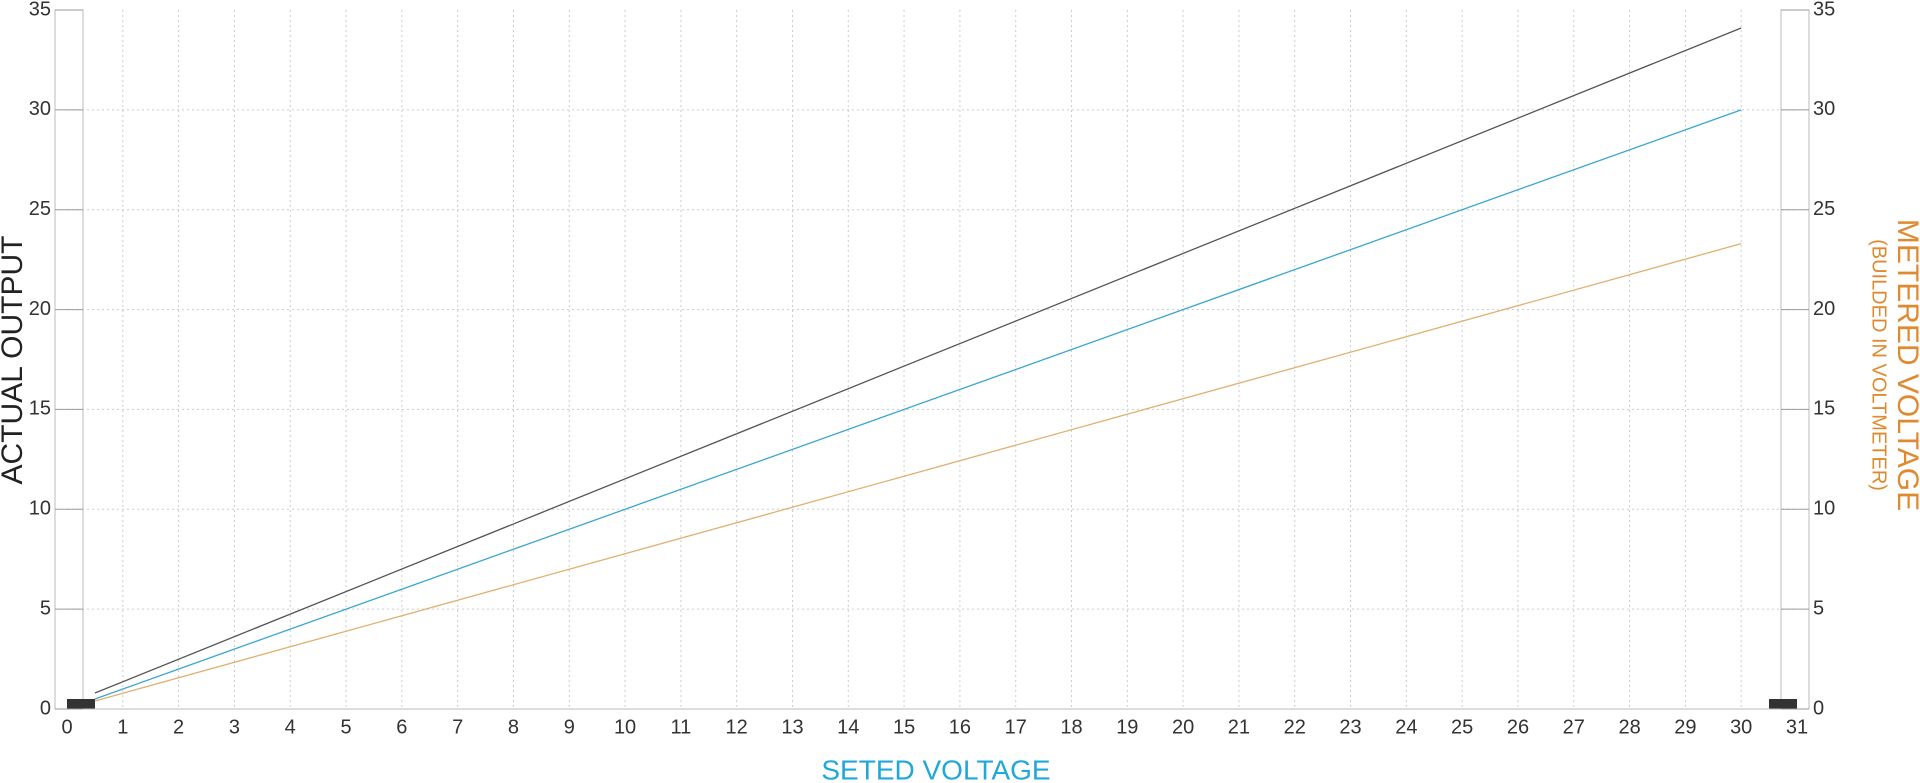 The width and height of the screenshot is (1920, 783). Describe the element at coordinates (1685, 727) in the screenshot. I see `x-tick-label: 29` at that location.